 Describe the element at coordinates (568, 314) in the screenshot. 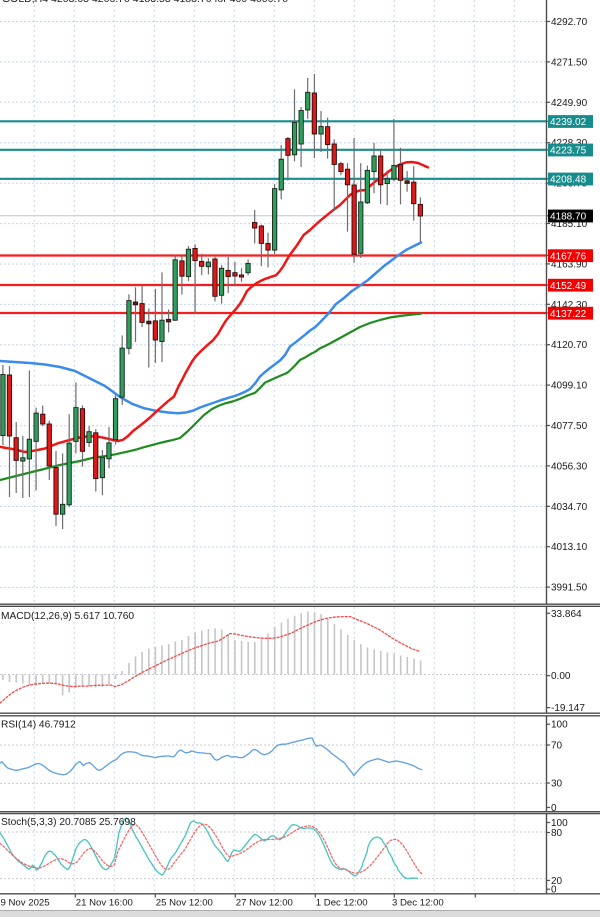

I see `svg-text: 4137.22` at that location.